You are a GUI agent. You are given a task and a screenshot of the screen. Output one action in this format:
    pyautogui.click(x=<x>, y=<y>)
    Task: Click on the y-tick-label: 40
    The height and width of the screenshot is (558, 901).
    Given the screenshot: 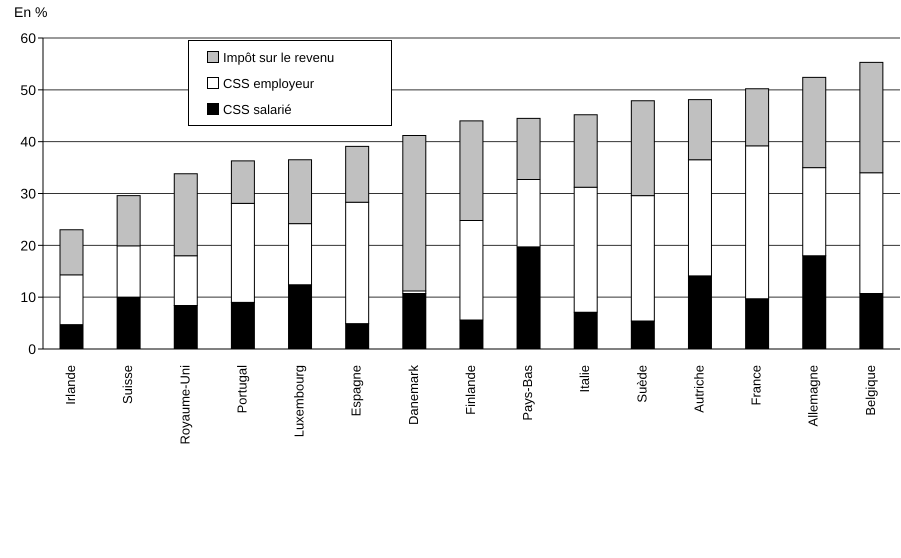 What is the action you would take?
    pyautogui.click(x=28, y=142)
    